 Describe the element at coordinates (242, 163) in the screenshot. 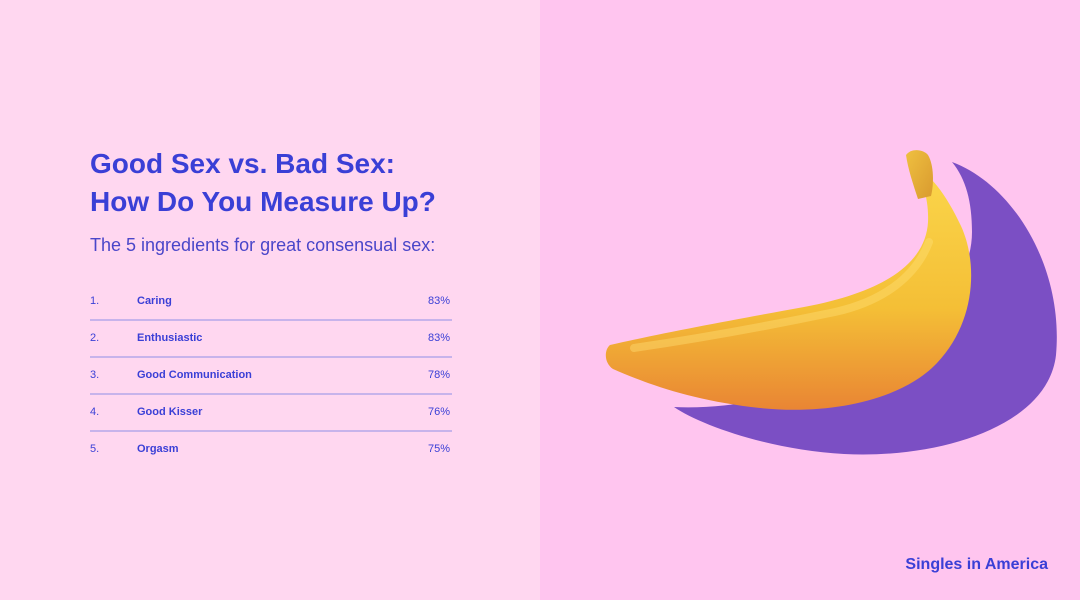

I see `title-line-1: Good Sex vs. Bad Sex:` at that location.